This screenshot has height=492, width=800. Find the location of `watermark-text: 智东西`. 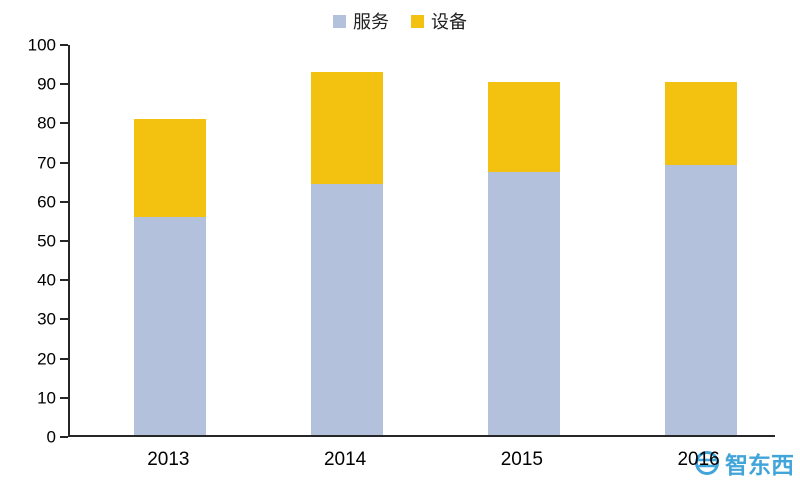

watermark-text: 智东西 is located at coordinates (759, 465).